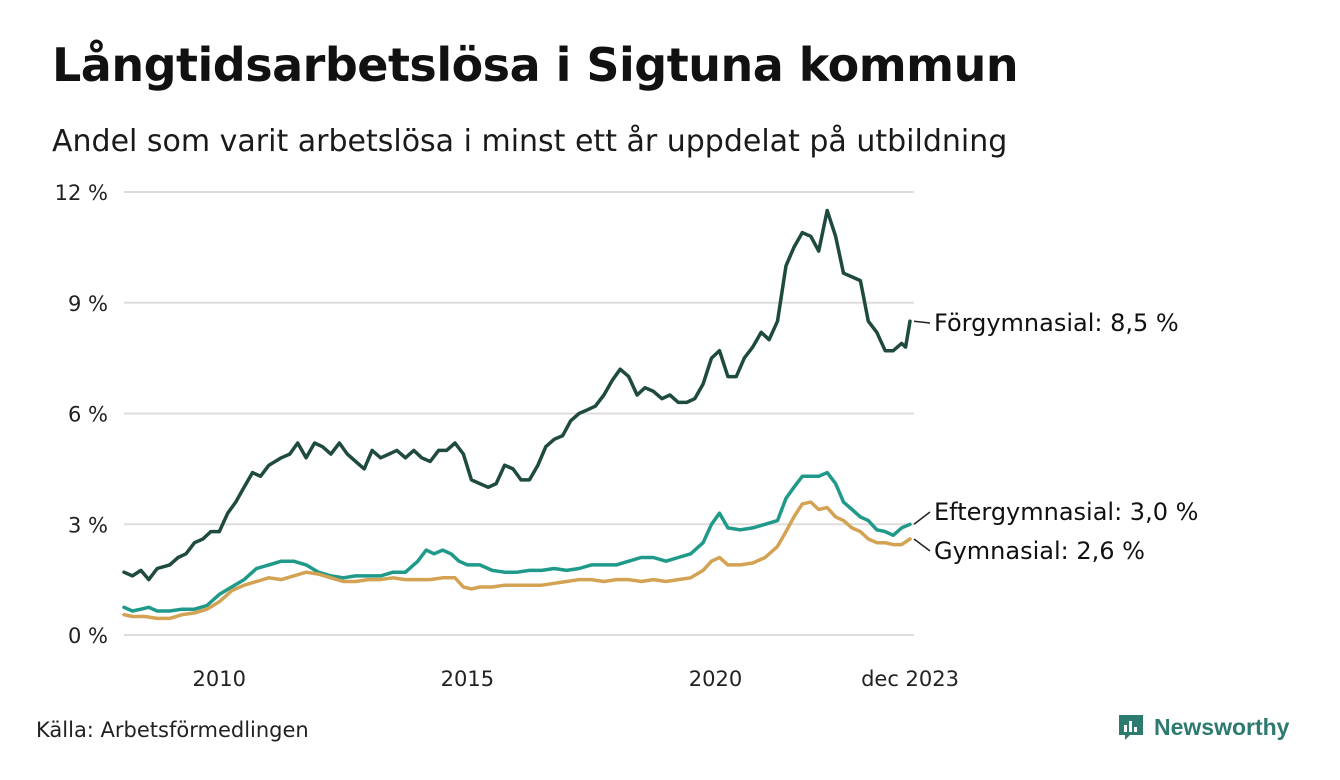 This screenshot has width=1340, height=780. I want to click on x-tick-label: 2010, so click(219, 679).